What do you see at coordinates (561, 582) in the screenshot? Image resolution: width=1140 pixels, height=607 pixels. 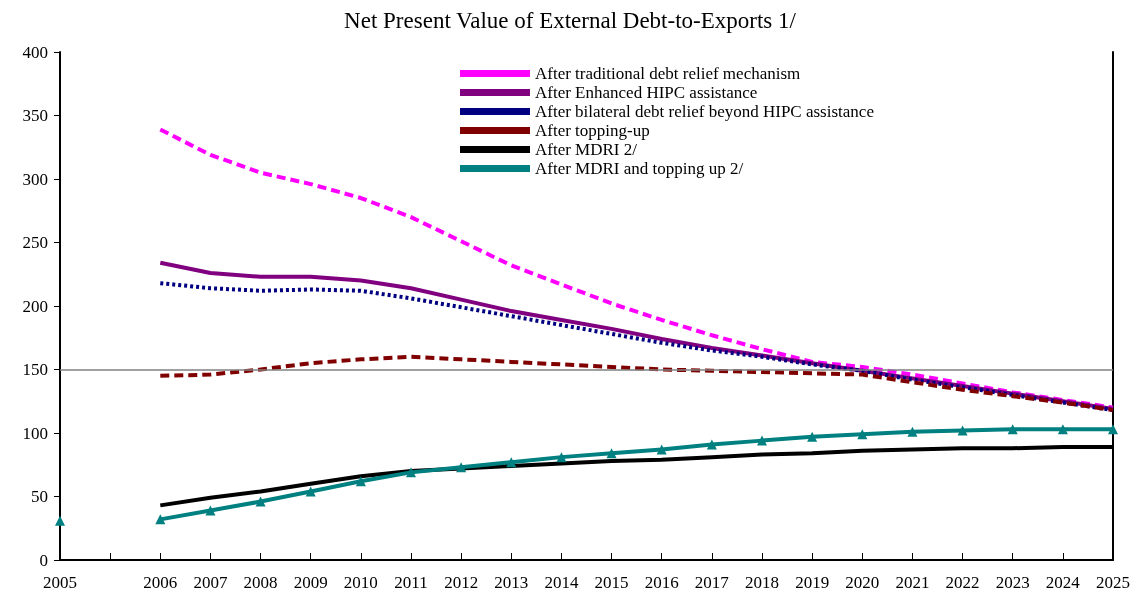 I see `x-tick-label: 2014` at bounding box center [561, 582].